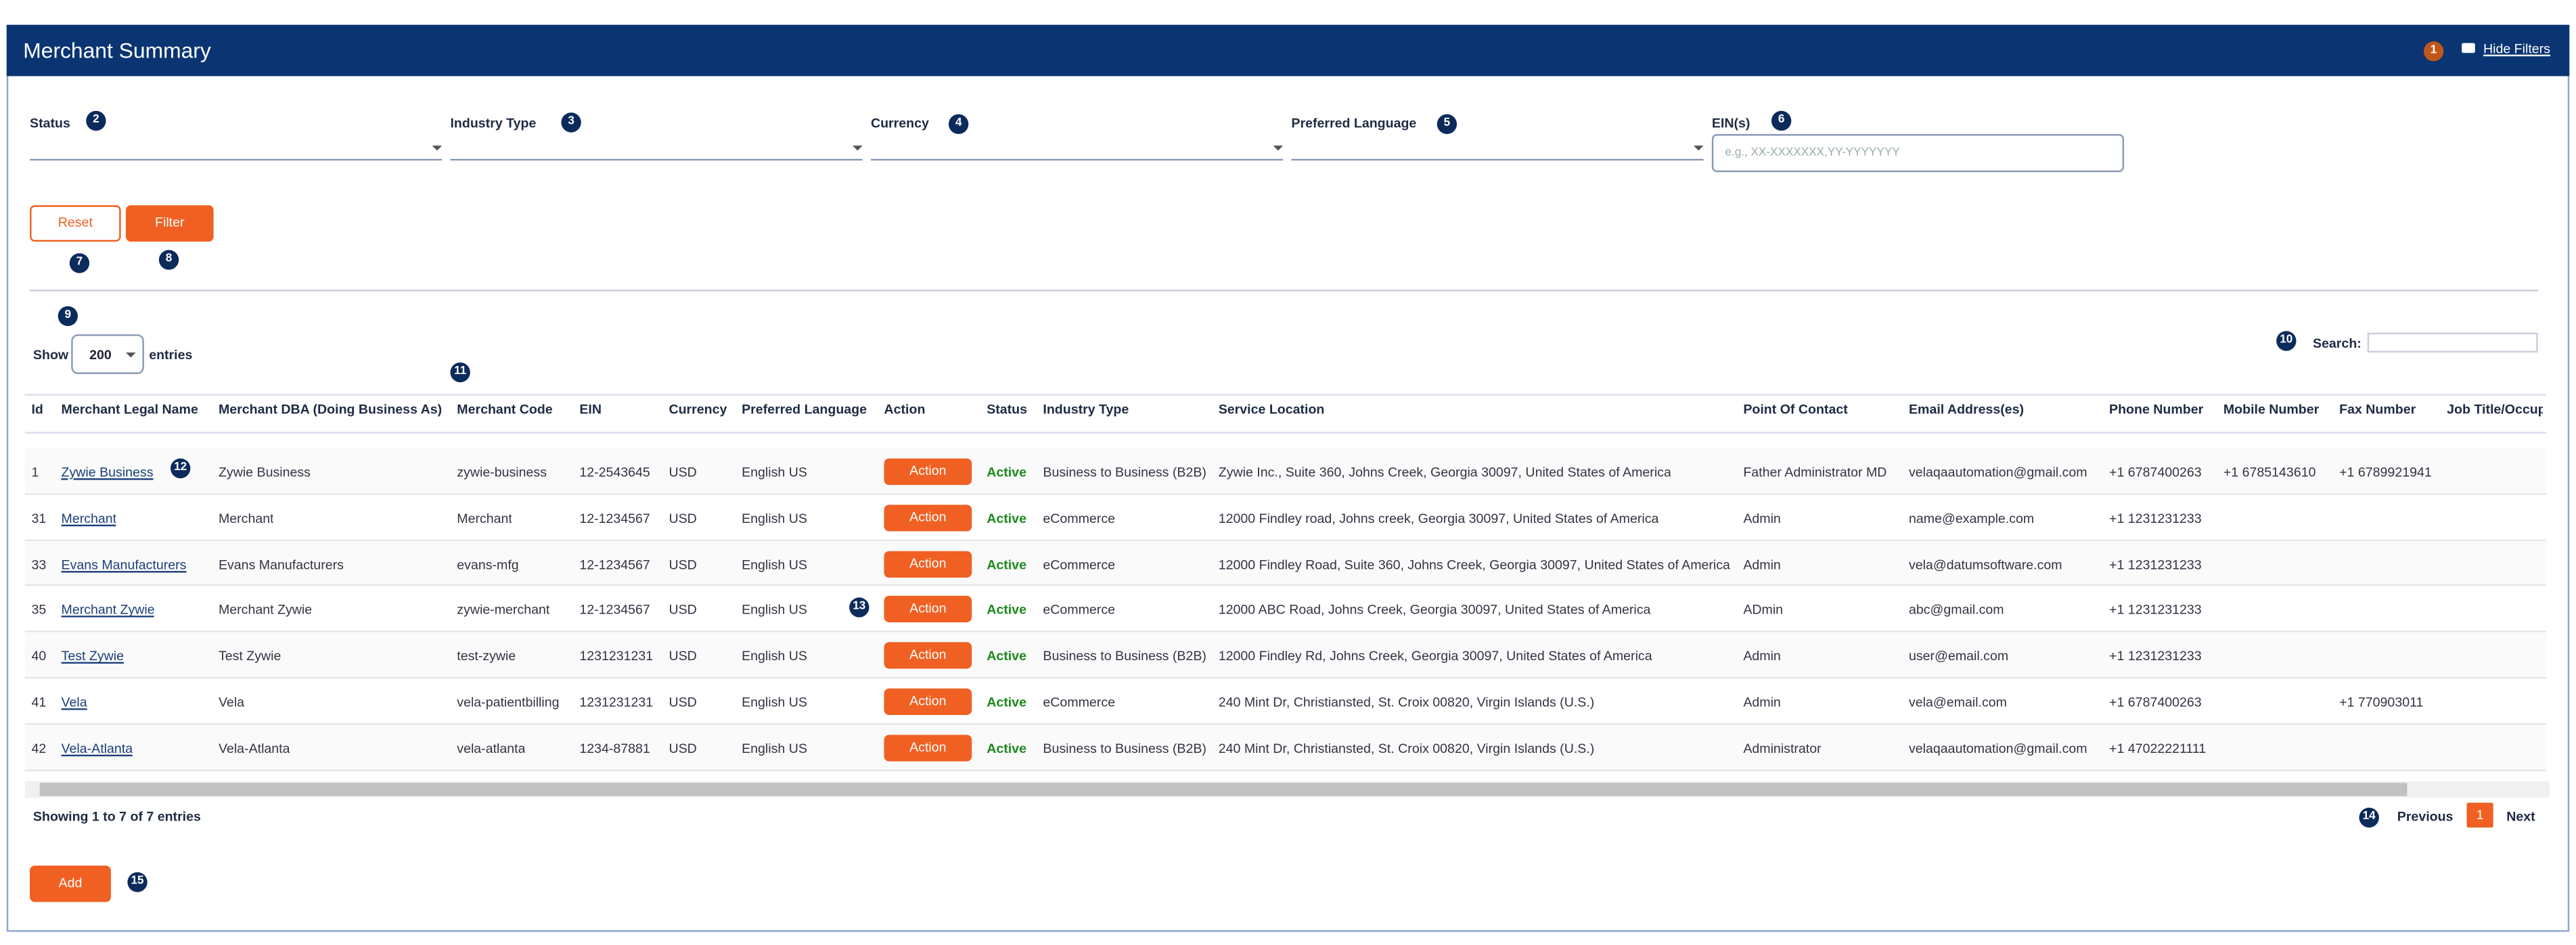  Describe the element at coordinates (1086, 409) in the screenshot. I see `column-header: Industry Type` at that location.